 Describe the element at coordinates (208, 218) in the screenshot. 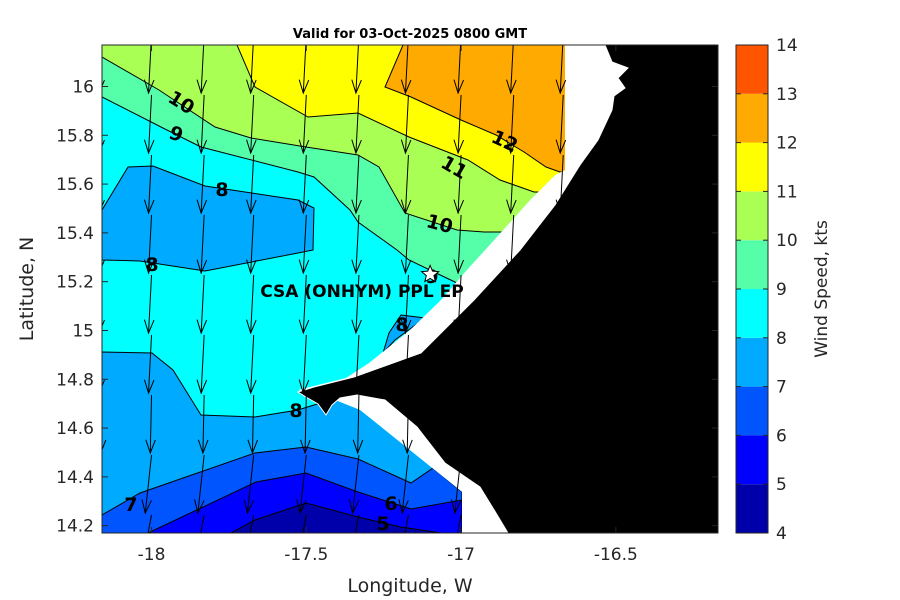

I see `band-7-8-north` at that location.